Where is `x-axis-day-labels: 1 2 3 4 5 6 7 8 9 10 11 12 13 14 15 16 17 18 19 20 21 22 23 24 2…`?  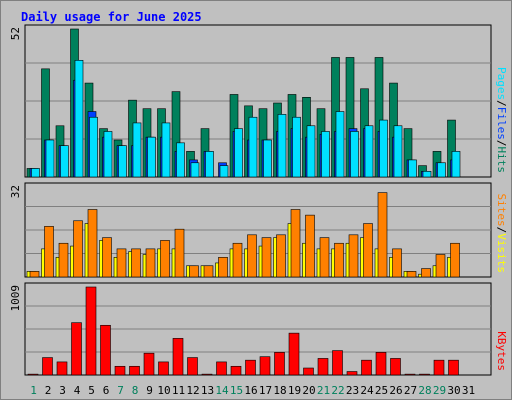 x-axis-day-labels: 1 2 3 4 5 6 7 8 9 10 11 12 13 14 15 16 17 18 19 20 21 22 23 24 2… is located at coordinates (252, 390).